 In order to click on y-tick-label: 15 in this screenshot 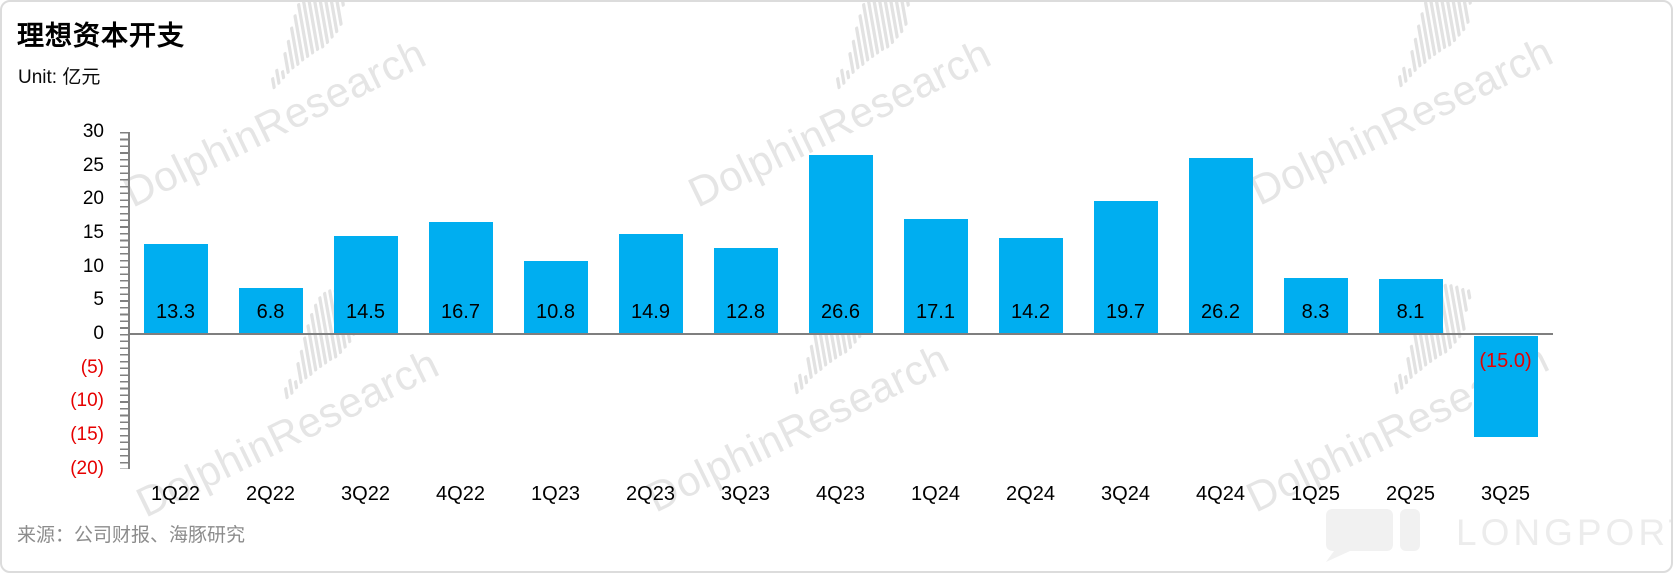, I will do `click(93, 232)`.